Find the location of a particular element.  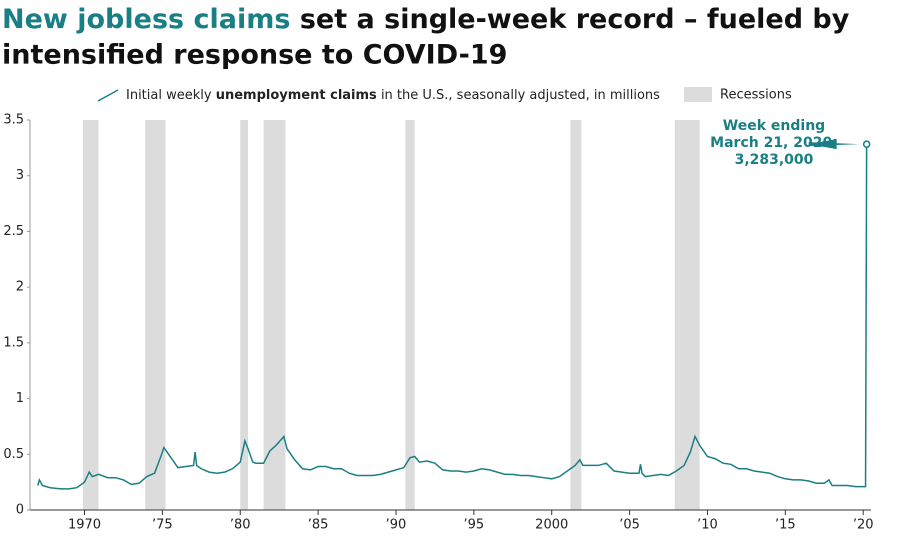

x-tick-label: ’90 is located at coordinates (396, 525).